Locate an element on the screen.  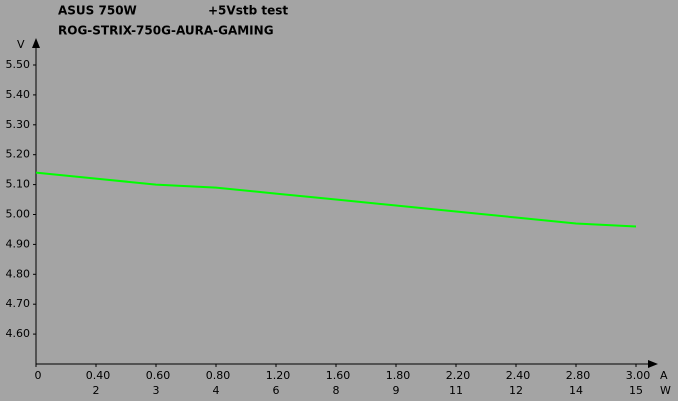
x2-tick-label: 14 is located at coordinates (576, 390).